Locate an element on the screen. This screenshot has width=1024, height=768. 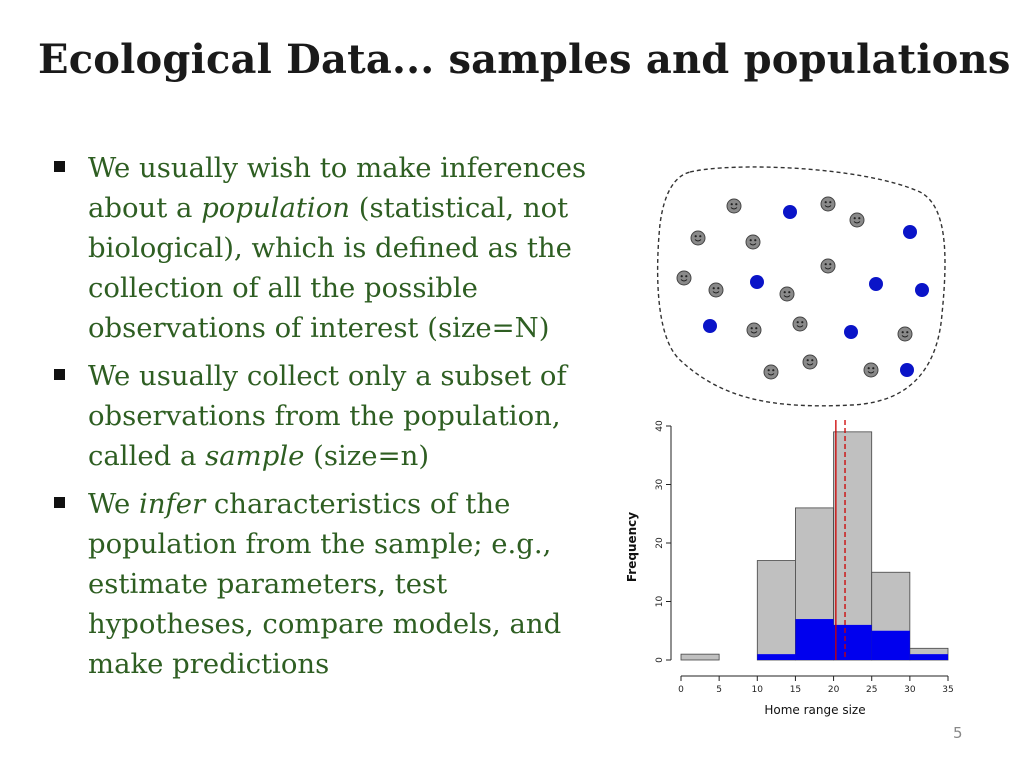
y-tick-label: 0 is located at coordinates (660, 660).